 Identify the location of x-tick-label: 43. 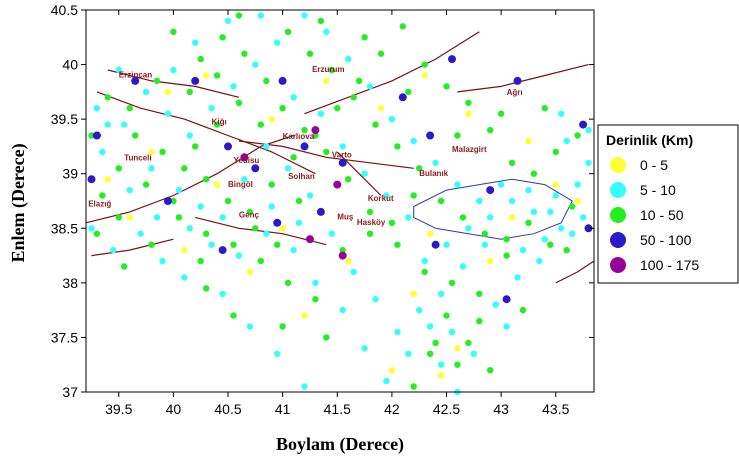
(501, 409).